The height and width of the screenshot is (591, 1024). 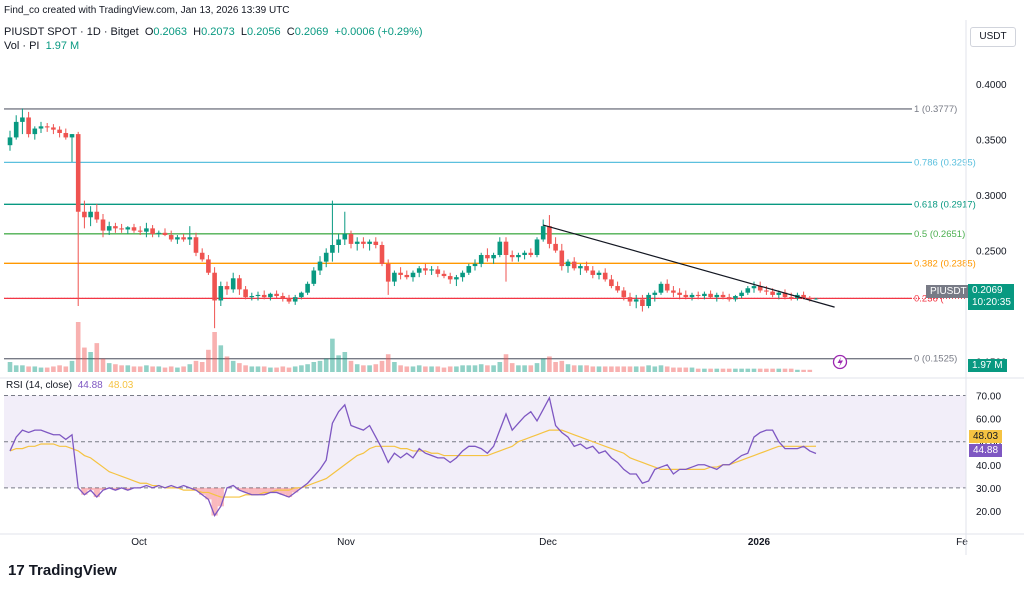 What do you see at coordinates (993, 37) in the screenshot?
I see `currency-button: USDT` at bounding box center [993, 37].